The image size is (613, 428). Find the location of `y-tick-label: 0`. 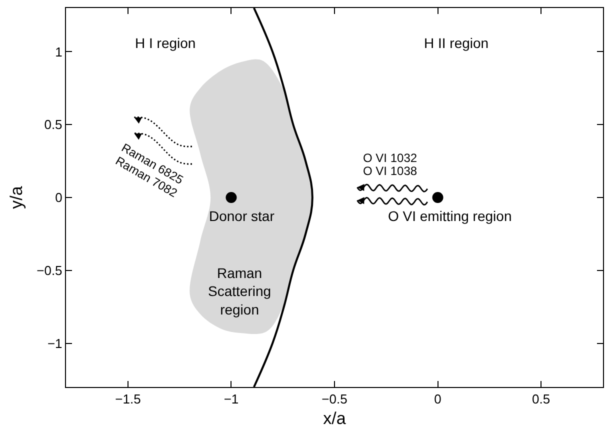

y-tick-label: 0 is located at coordinates (58, 198).